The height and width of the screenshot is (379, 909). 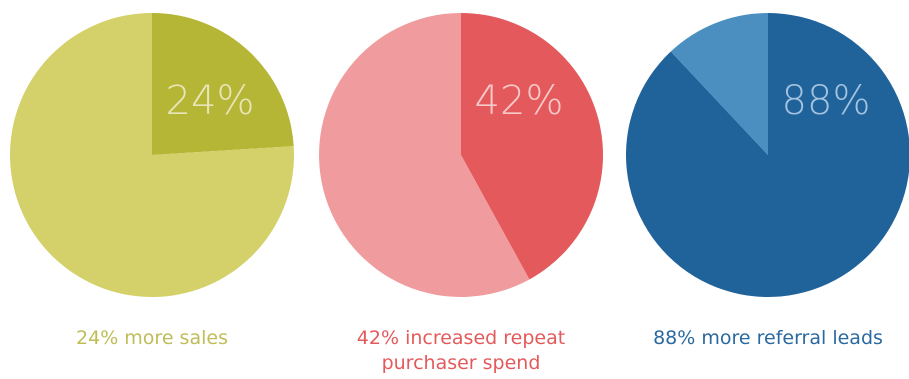 What do you see at coordinates (826, 101) in the screenshot?
I see `pie-percent-label-referral-leads: 88%` at bounding box center [826, 101].